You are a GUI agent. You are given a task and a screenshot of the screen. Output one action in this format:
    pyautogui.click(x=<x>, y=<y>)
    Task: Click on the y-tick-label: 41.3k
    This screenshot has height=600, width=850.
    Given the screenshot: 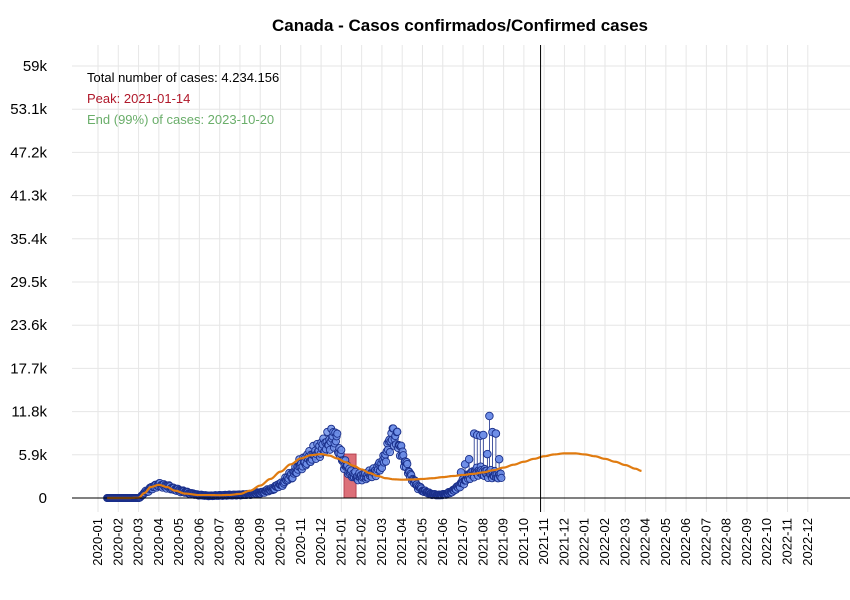 What is the action you would take?
    pyautogui.click(x=28, y=196)
    